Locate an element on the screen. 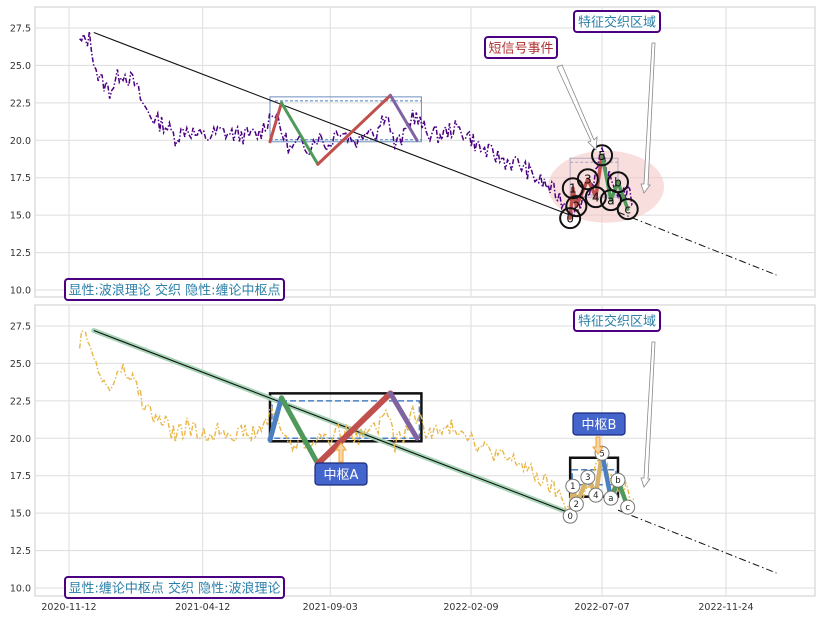  zhongshu-a-label-box is located at coordinates (341, 474).